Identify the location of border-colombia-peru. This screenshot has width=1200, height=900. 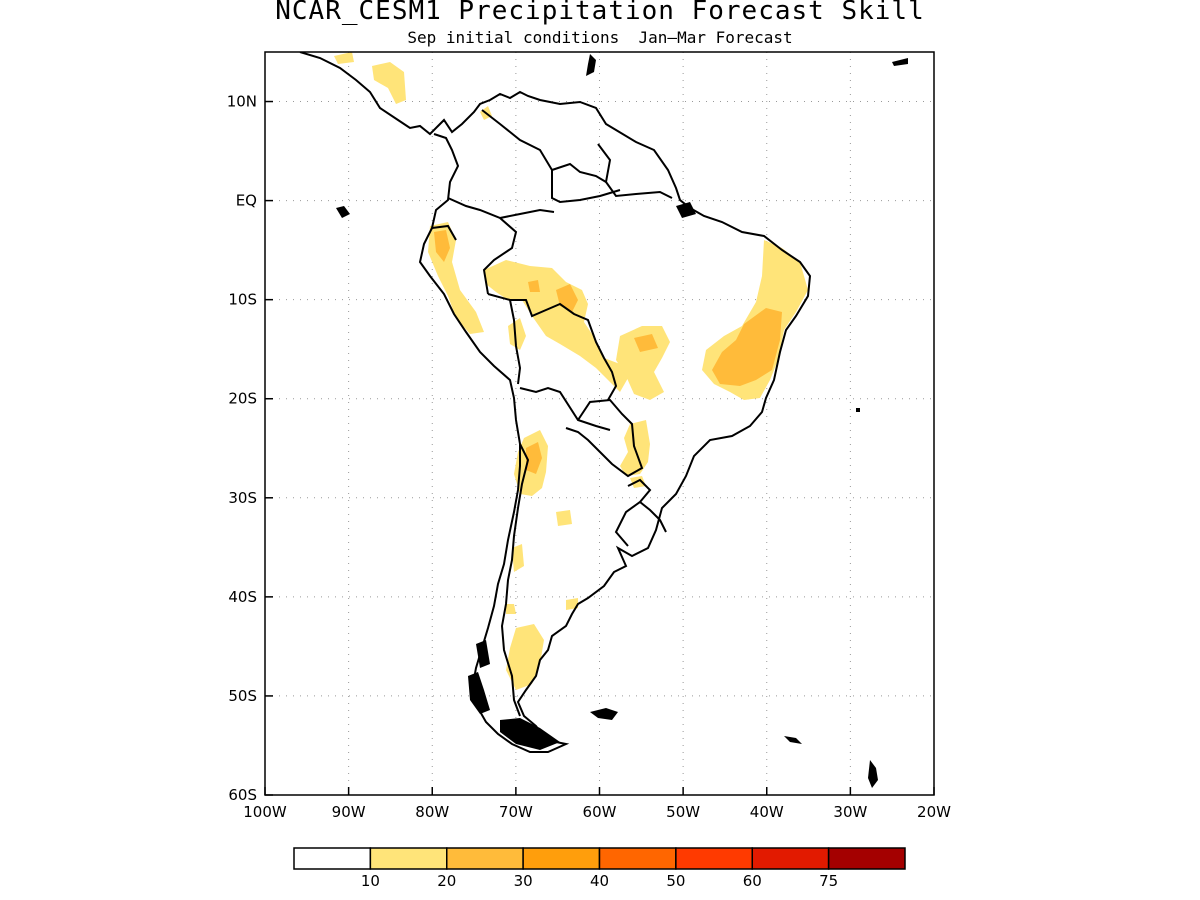
(482, 246).